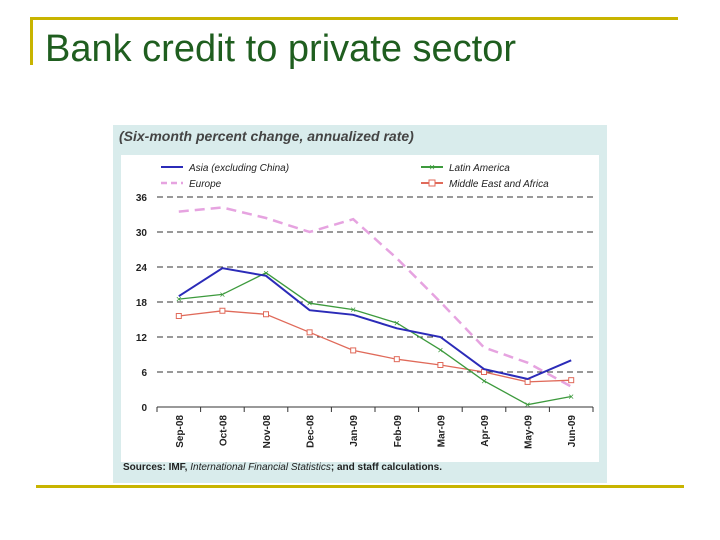 The image size is (720, 540). What do you see at coordinates (432, 168) in the screenshot?
I see `legend-marker: ×` at bounding box center [432, 168].